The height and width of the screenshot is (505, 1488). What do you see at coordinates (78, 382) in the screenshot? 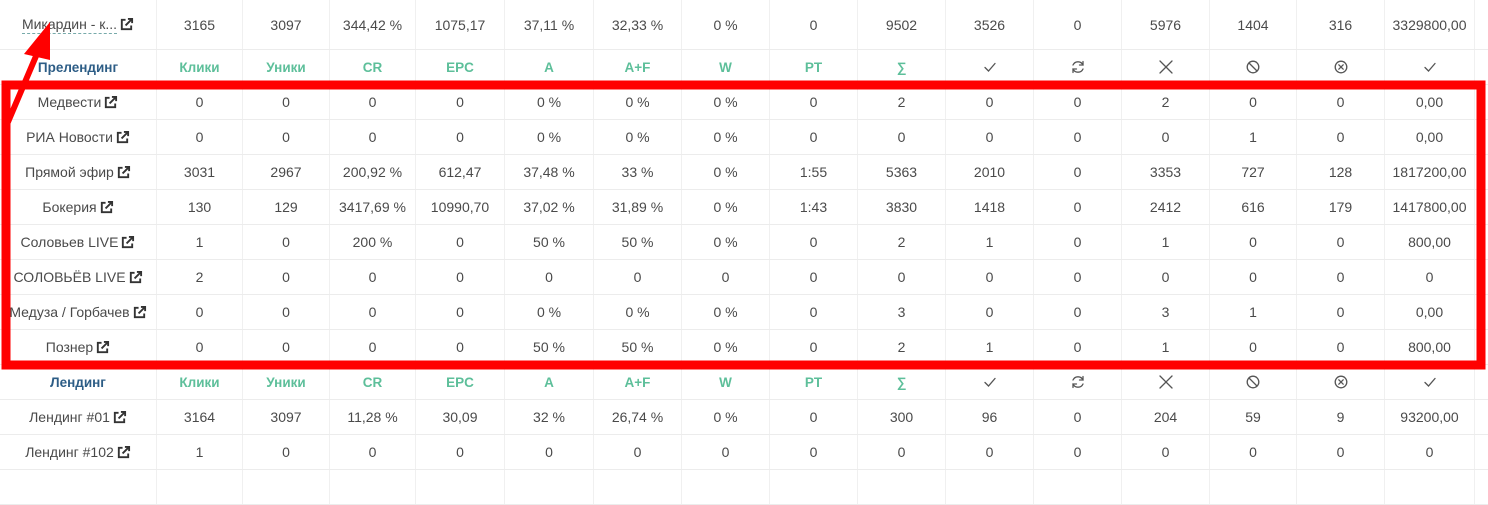
I see `section-title: Лендинг` at bounding box center [78, 382].